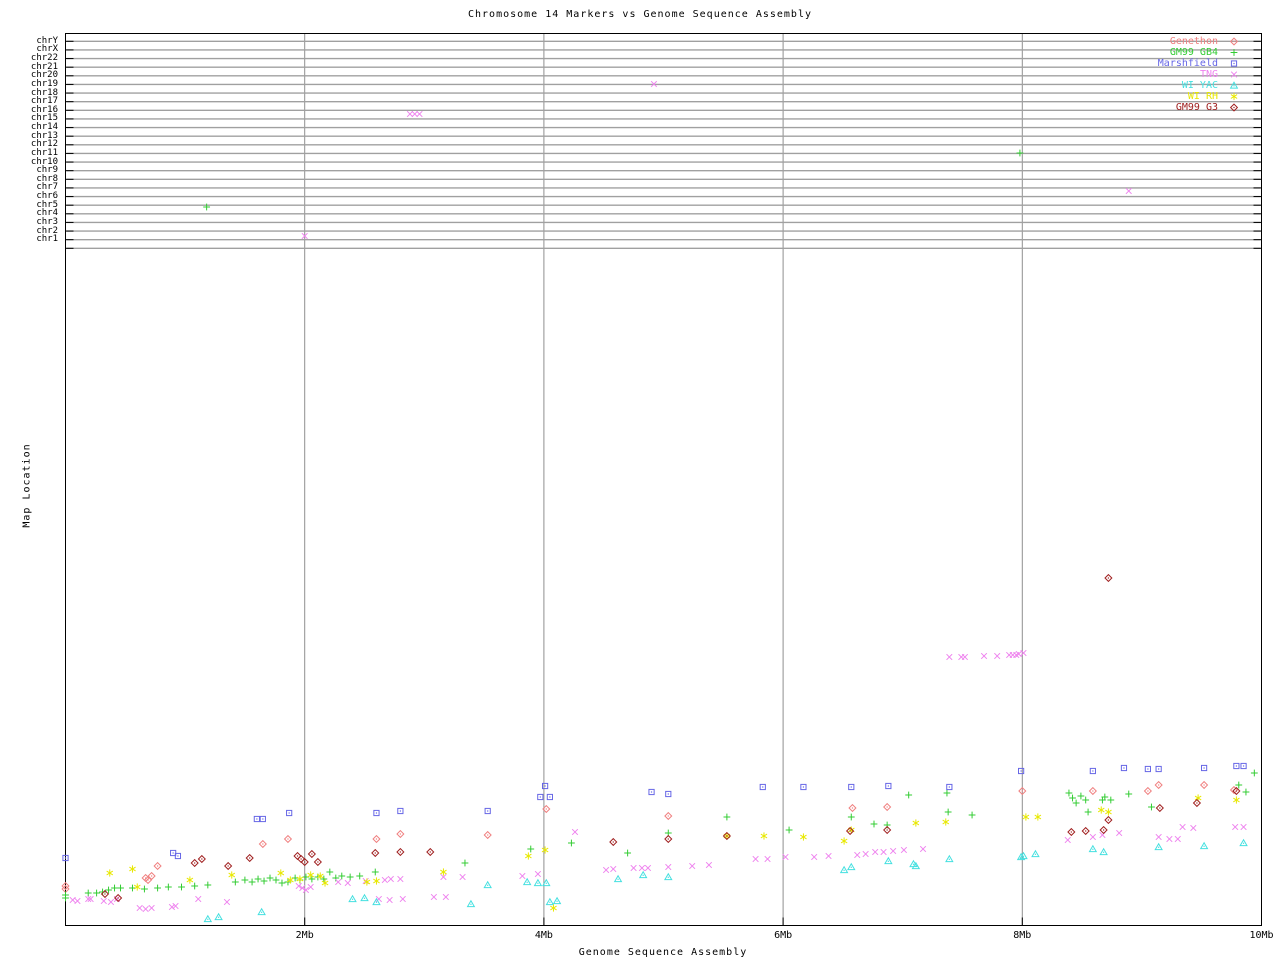 Image resolution: width=1280 pixels, height=960 pixels. Describe the element at coordinates (47, 49) in the screenshot. I see `y-tick-label-chrX: chrX` at that location.